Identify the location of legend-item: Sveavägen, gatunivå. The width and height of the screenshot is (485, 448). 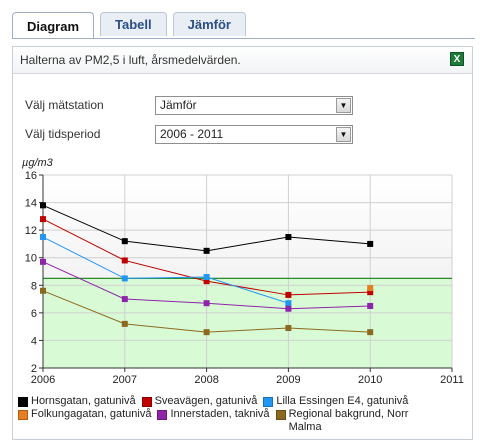
(199, 401).